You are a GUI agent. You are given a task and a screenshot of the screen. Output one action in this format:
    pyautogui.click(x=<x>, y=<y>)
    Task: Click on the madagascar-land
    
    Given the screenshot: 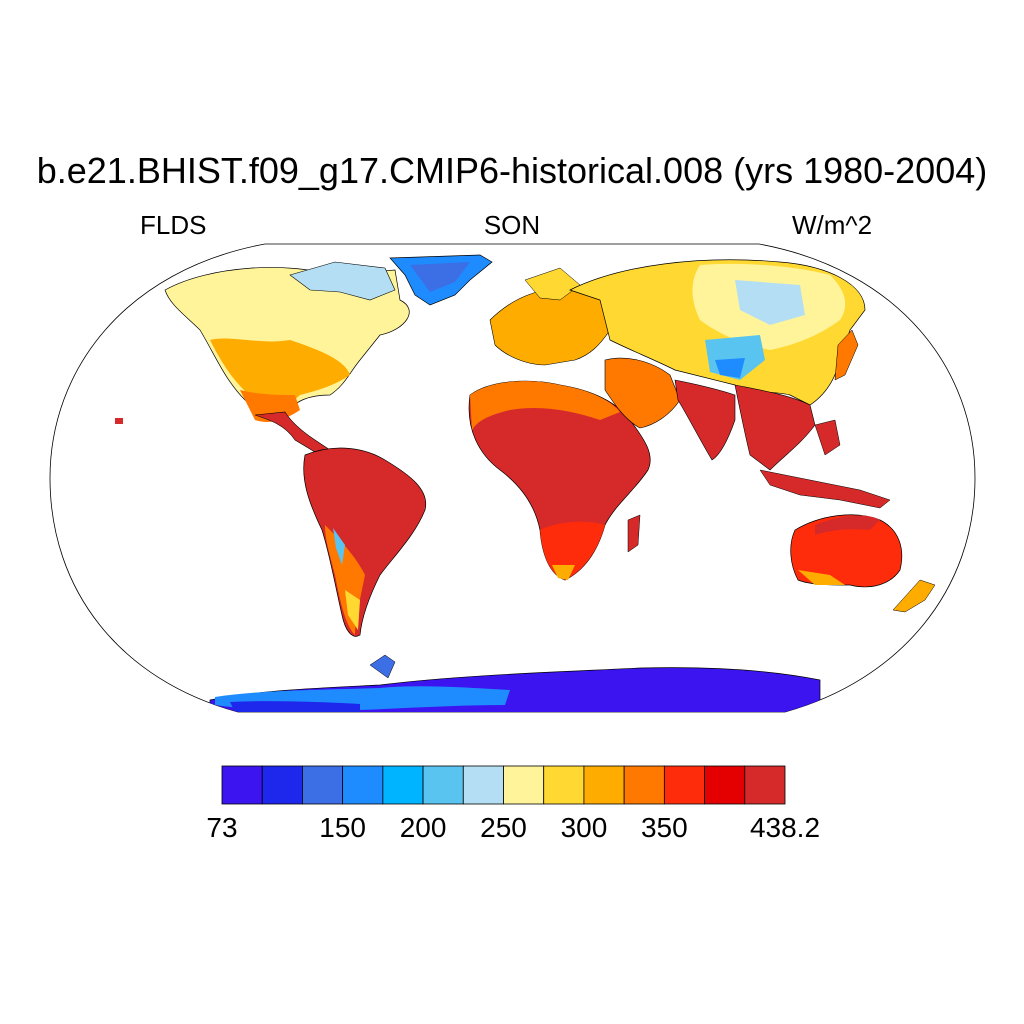 What is the action you would take?
    pyautogui.click(x=634, y=533)
    